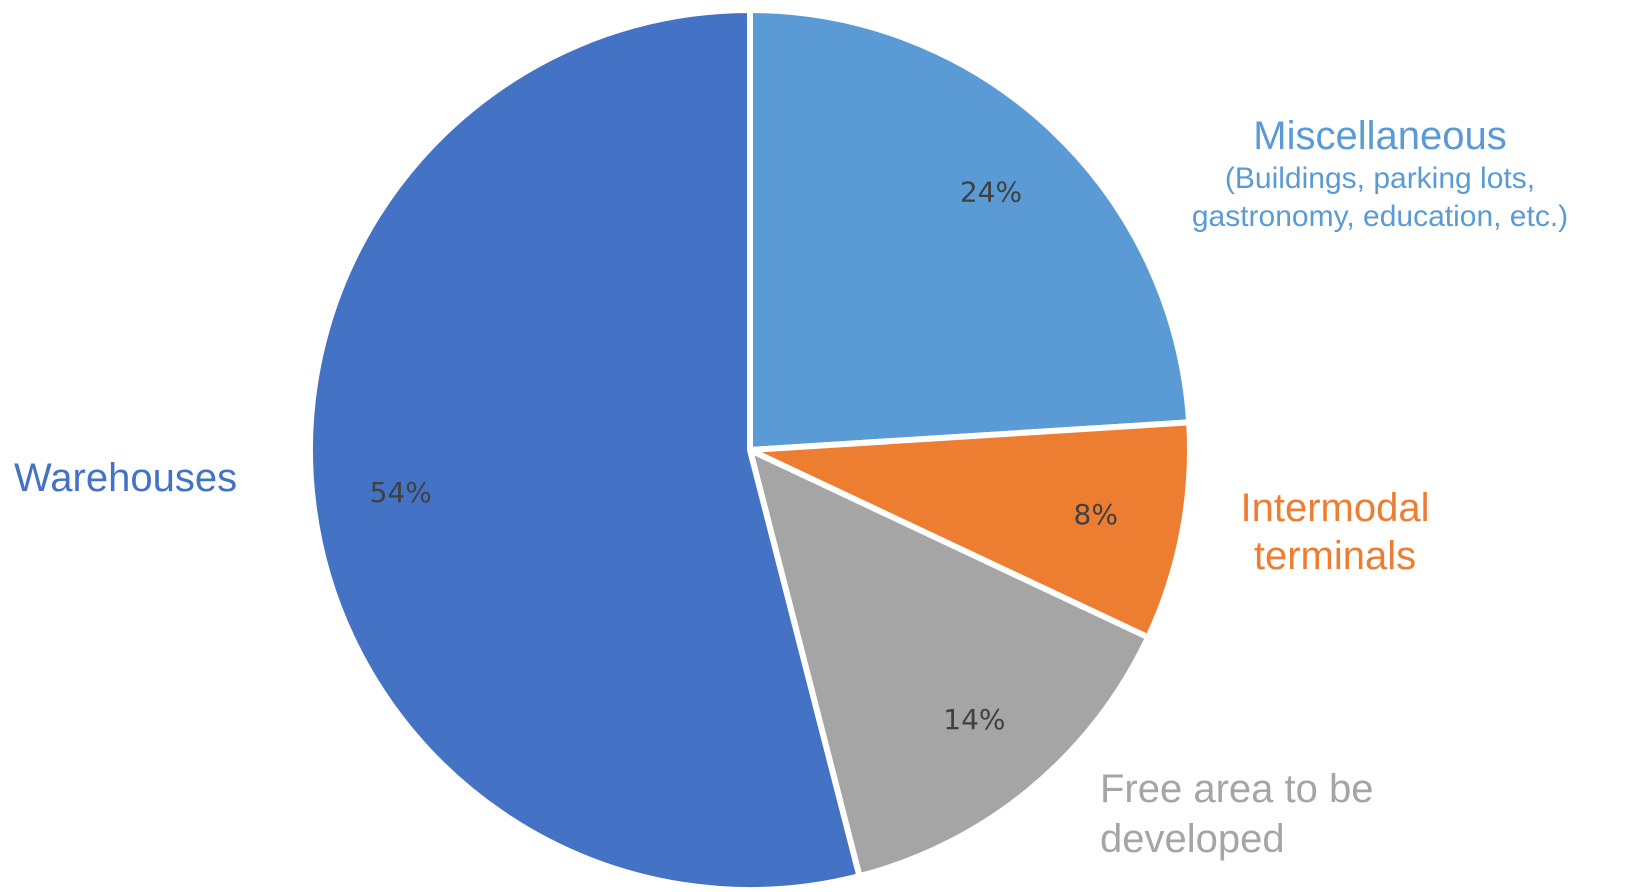  Describe the element at coordinates (970, 530) in the screenshot. I see `pie-slice-intermodal-terminals` at that location.